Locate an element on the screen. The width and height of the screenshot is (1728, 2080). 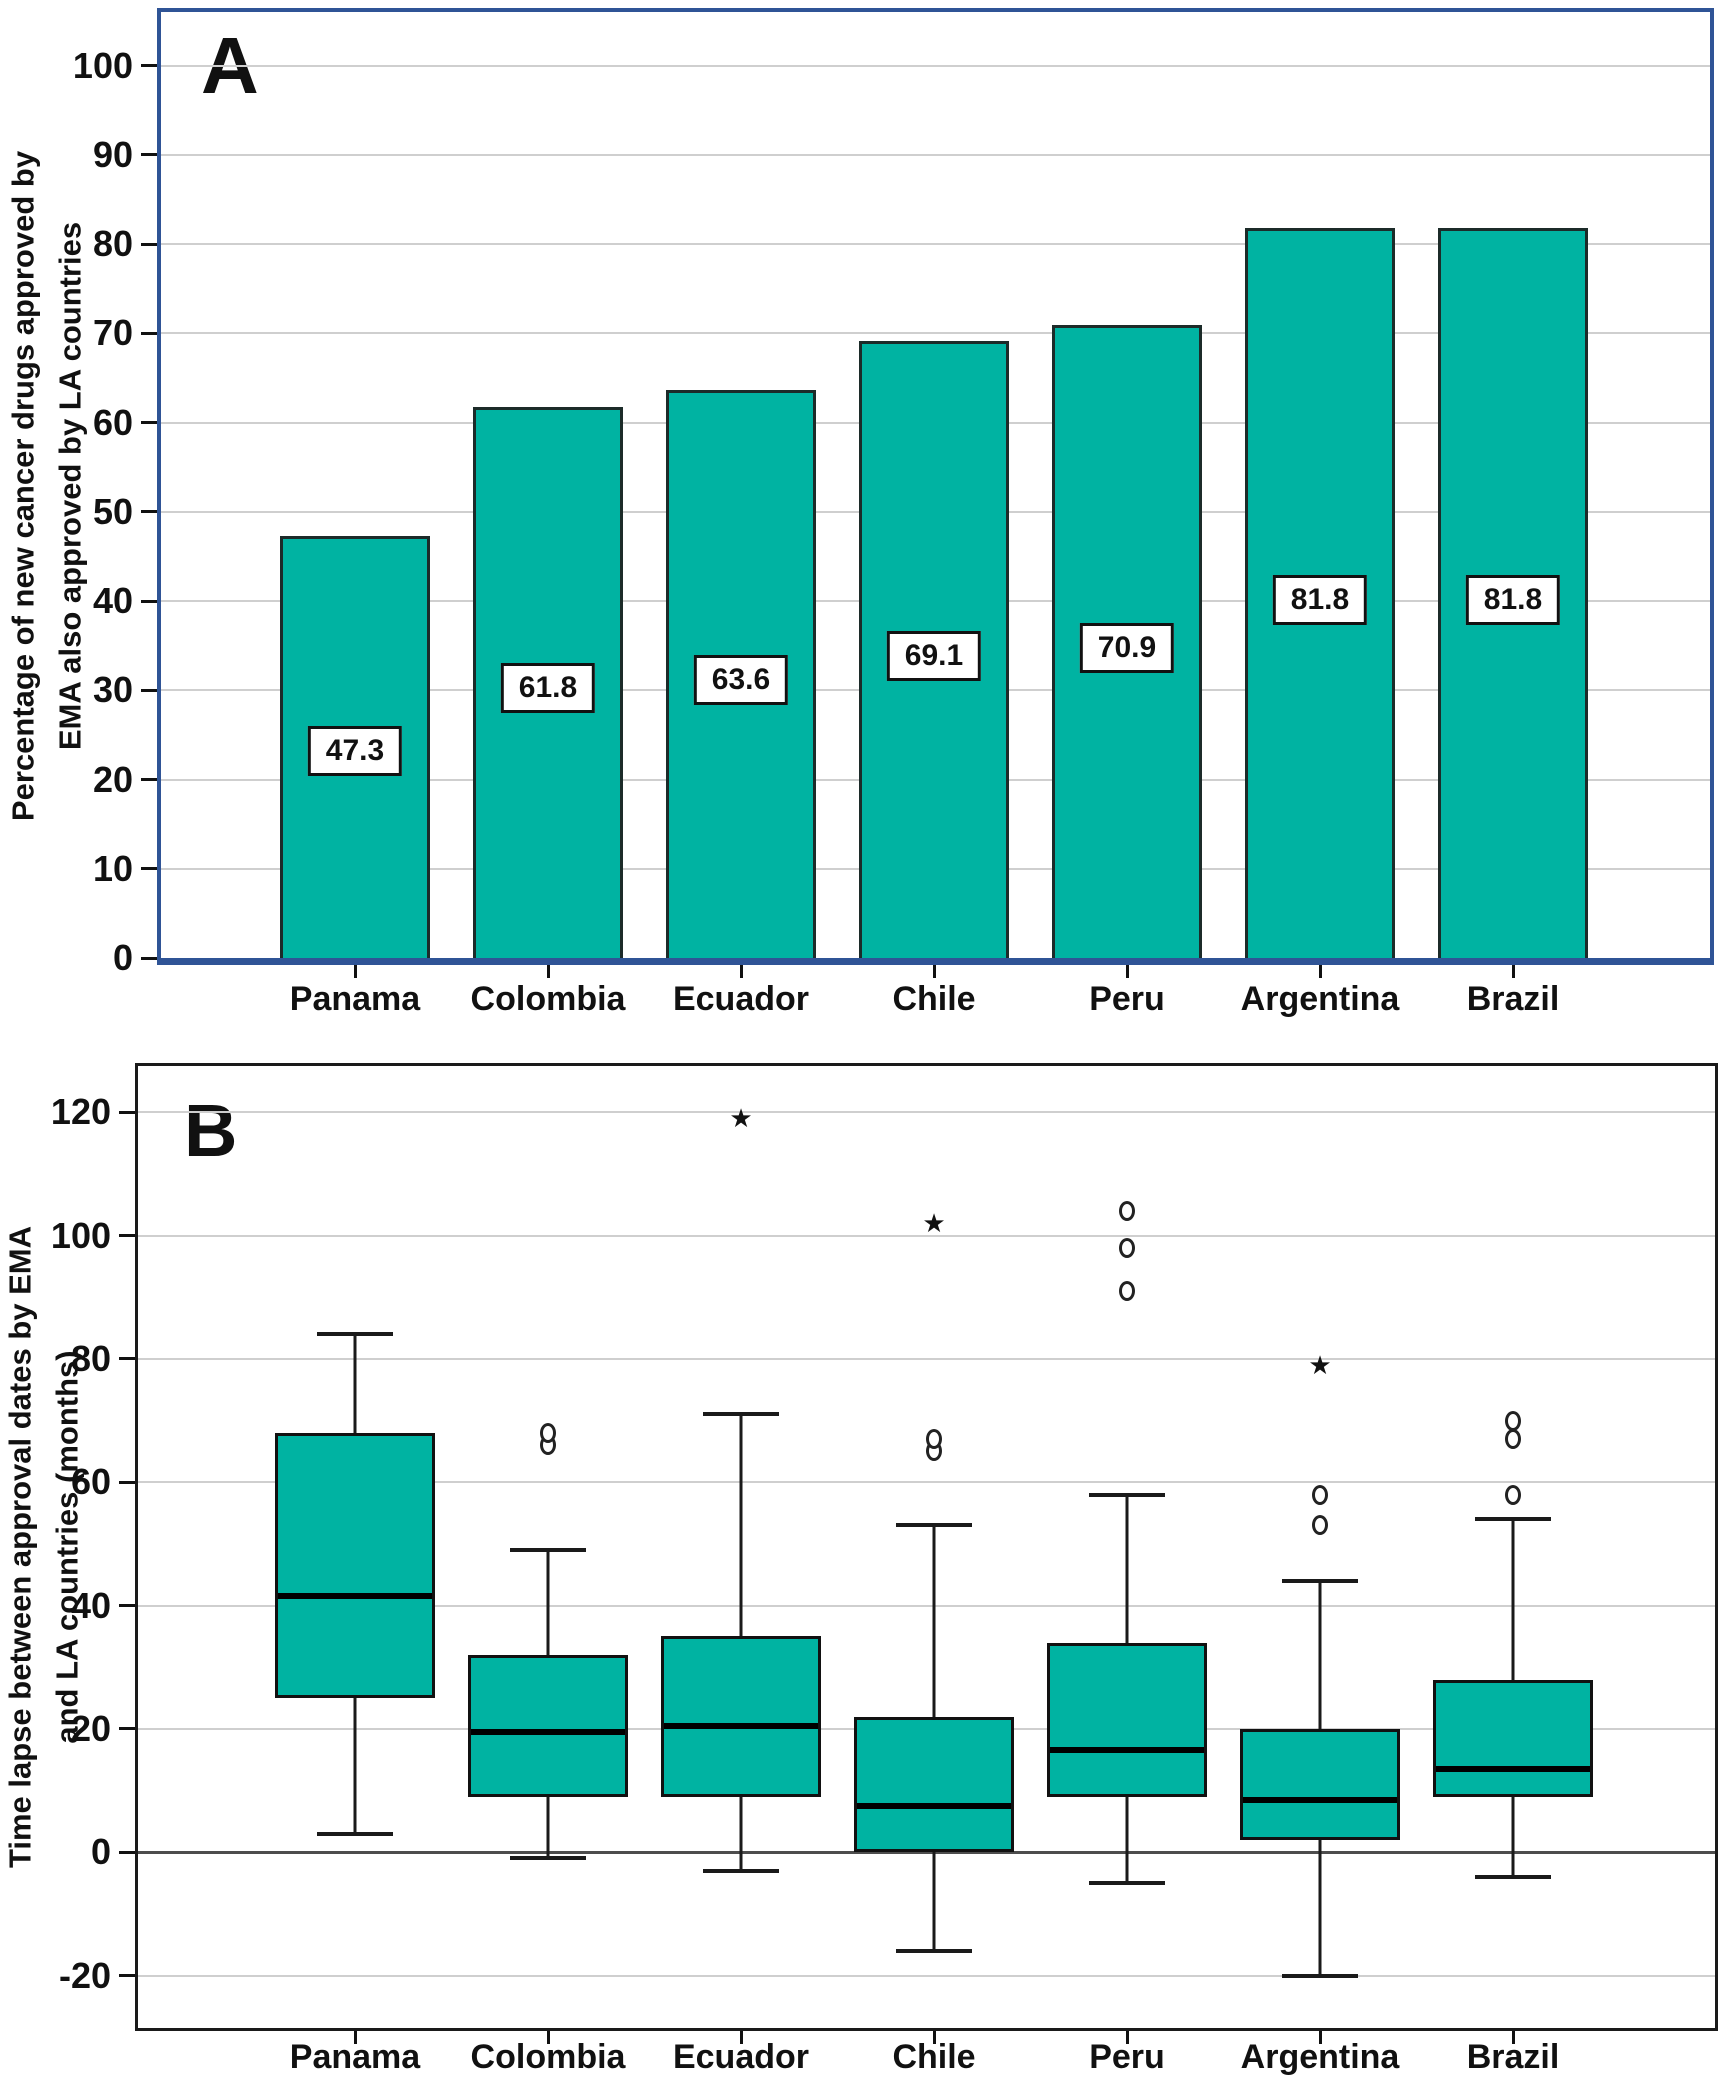
min-cap-peru is located at coordinates (1127, 1883).